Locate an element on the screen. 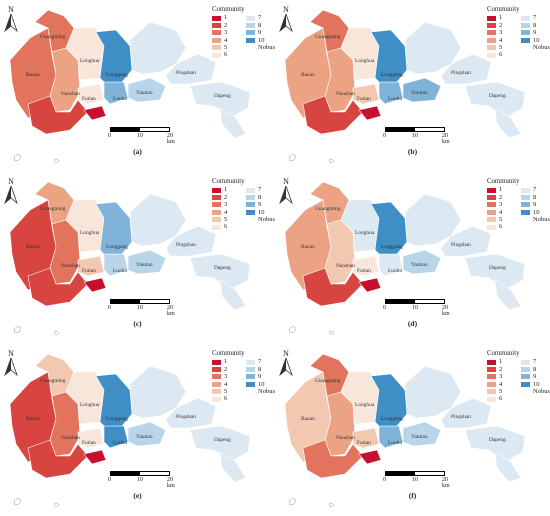 The height and width of the screenshot is (516, 550). scale-bar-labels: 0 10 20 km is located at coordinates (416, 310).